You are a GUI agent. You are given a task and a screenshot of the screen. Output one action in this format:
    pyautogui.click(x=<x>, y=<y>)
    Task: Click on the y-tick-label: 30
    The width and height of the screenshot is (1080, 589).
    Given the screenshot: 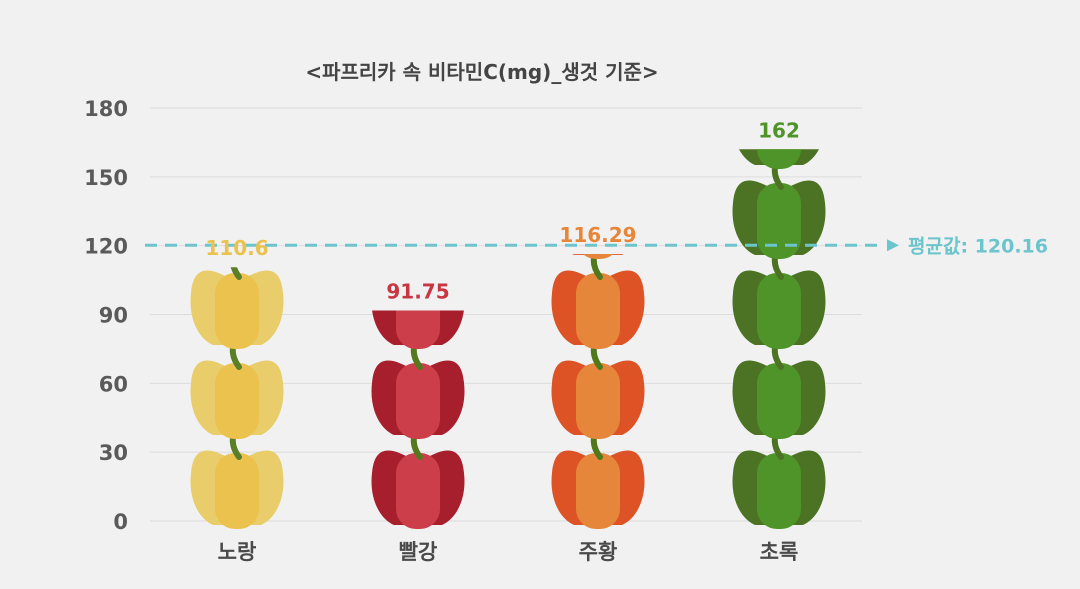 What is the action you would take?
    pyautogui.click(x=113, y=453)
    